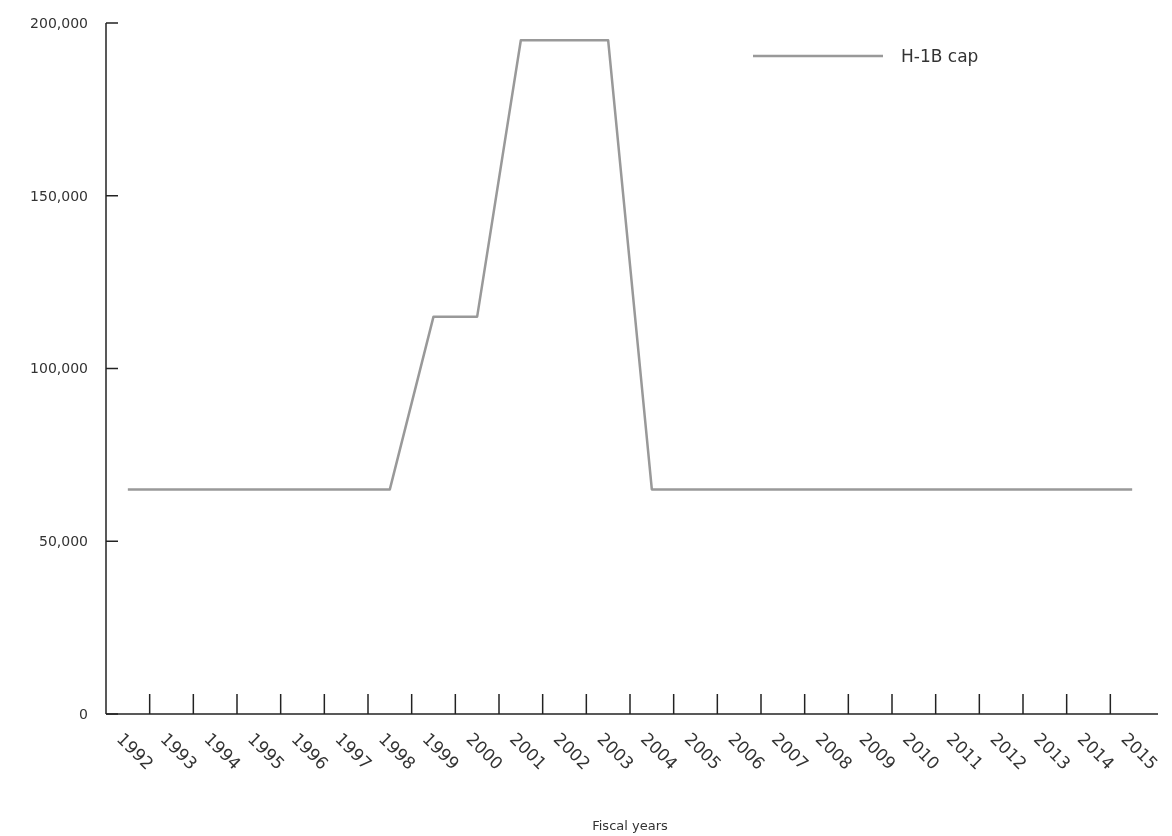 Image resolution: width=1172 pixels, height=836 pixels. What do you see at coordinates (59, 22) in the screenshot?
I see `y-tick-label: 200,000` at bounding box center [59, 22].